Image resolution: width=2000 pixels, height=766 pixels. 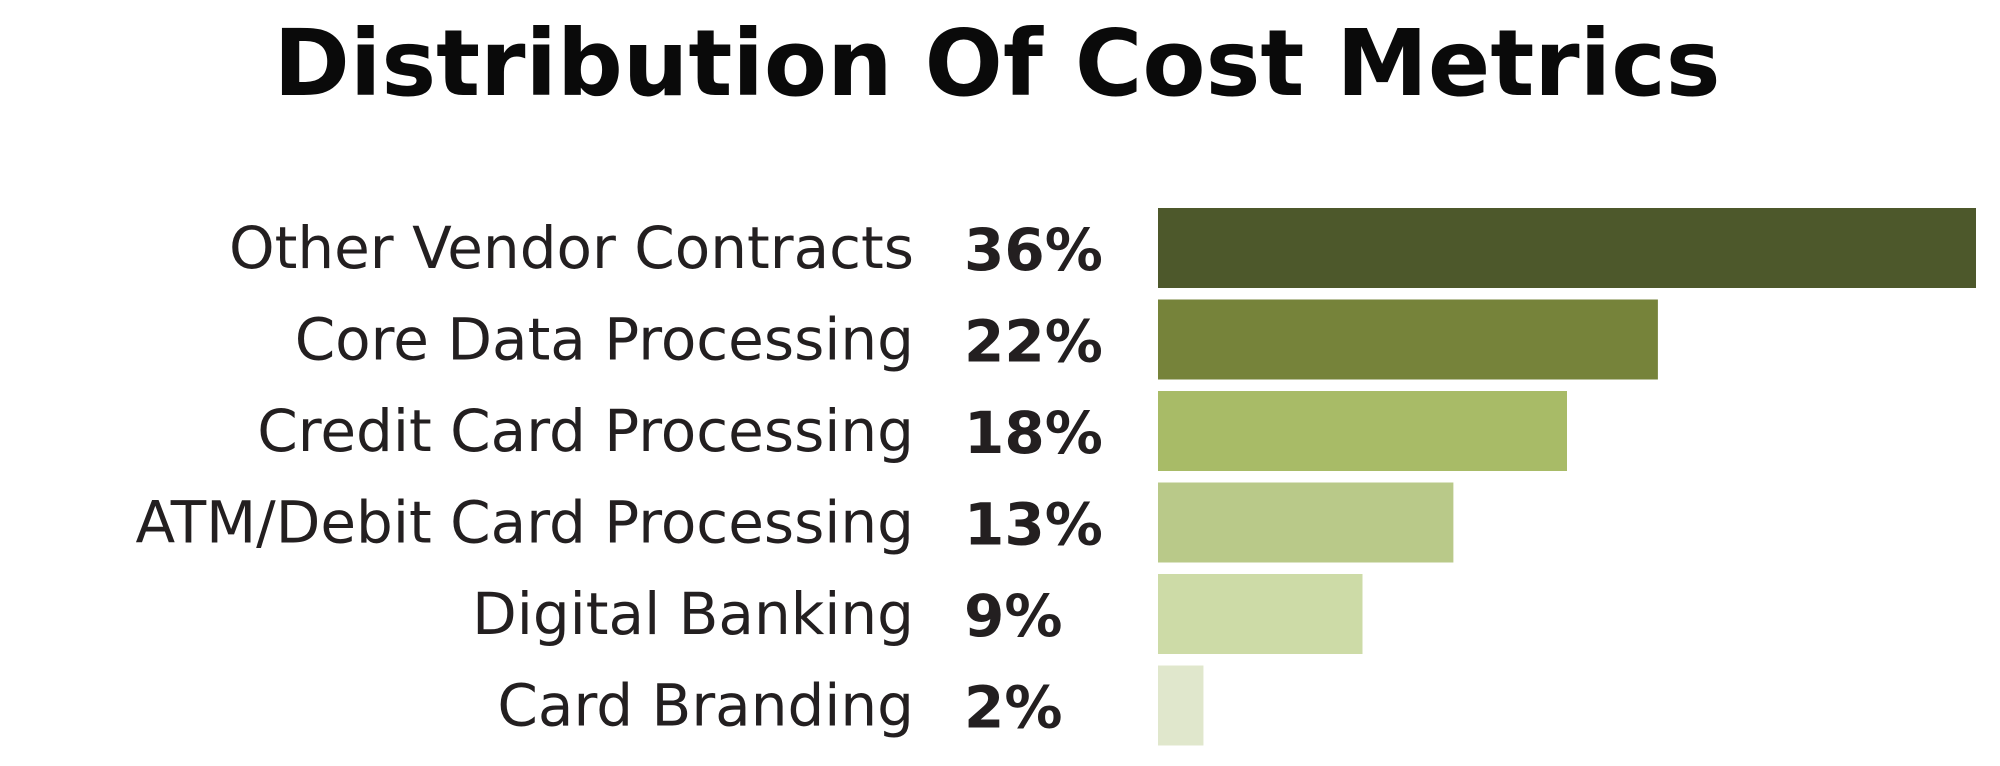 I want to click on category-label: Digital Banking, so click(x=693, y=614).